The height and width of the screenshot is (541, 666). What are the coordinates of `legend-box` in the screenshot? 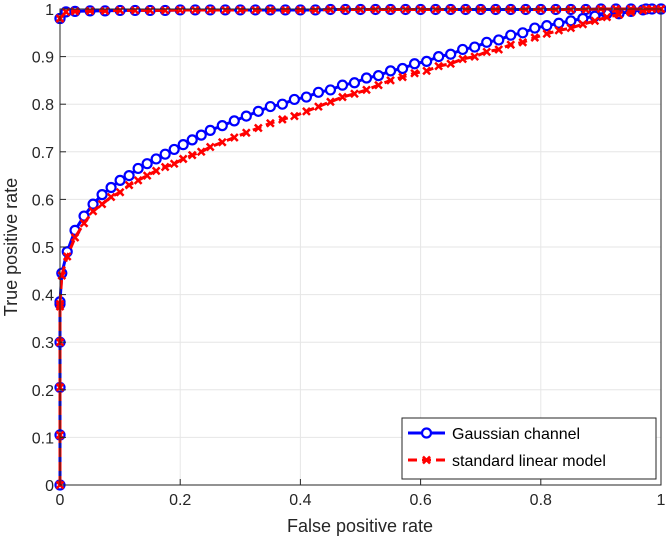 It's located at (529, 448).